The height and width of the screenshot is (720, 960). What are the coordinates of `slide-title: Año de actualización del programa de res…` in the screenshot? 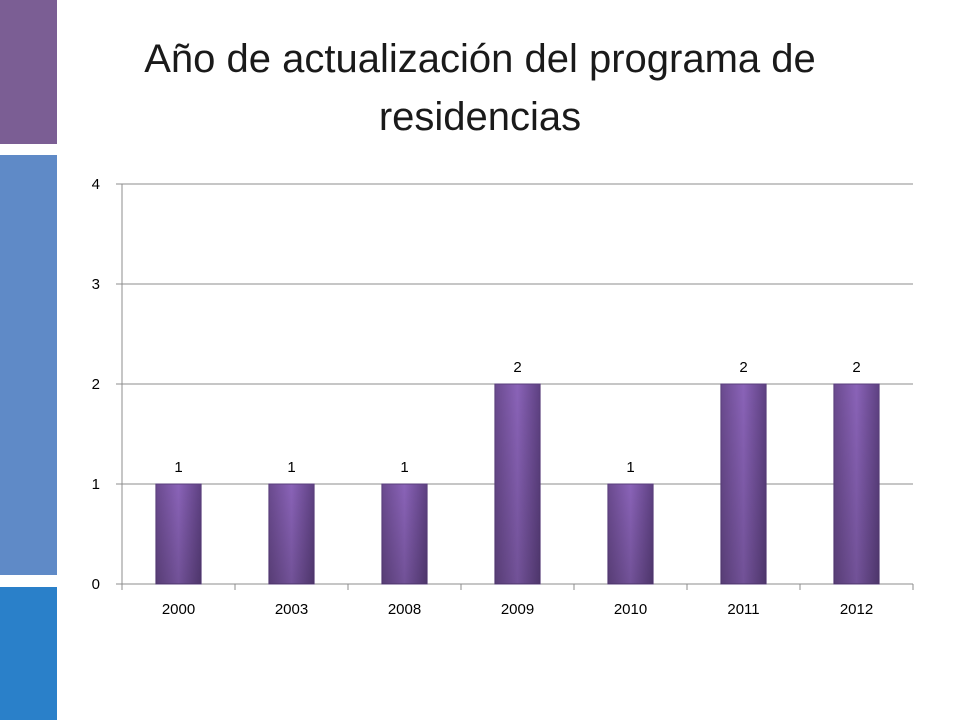 It's located at (480, 88).